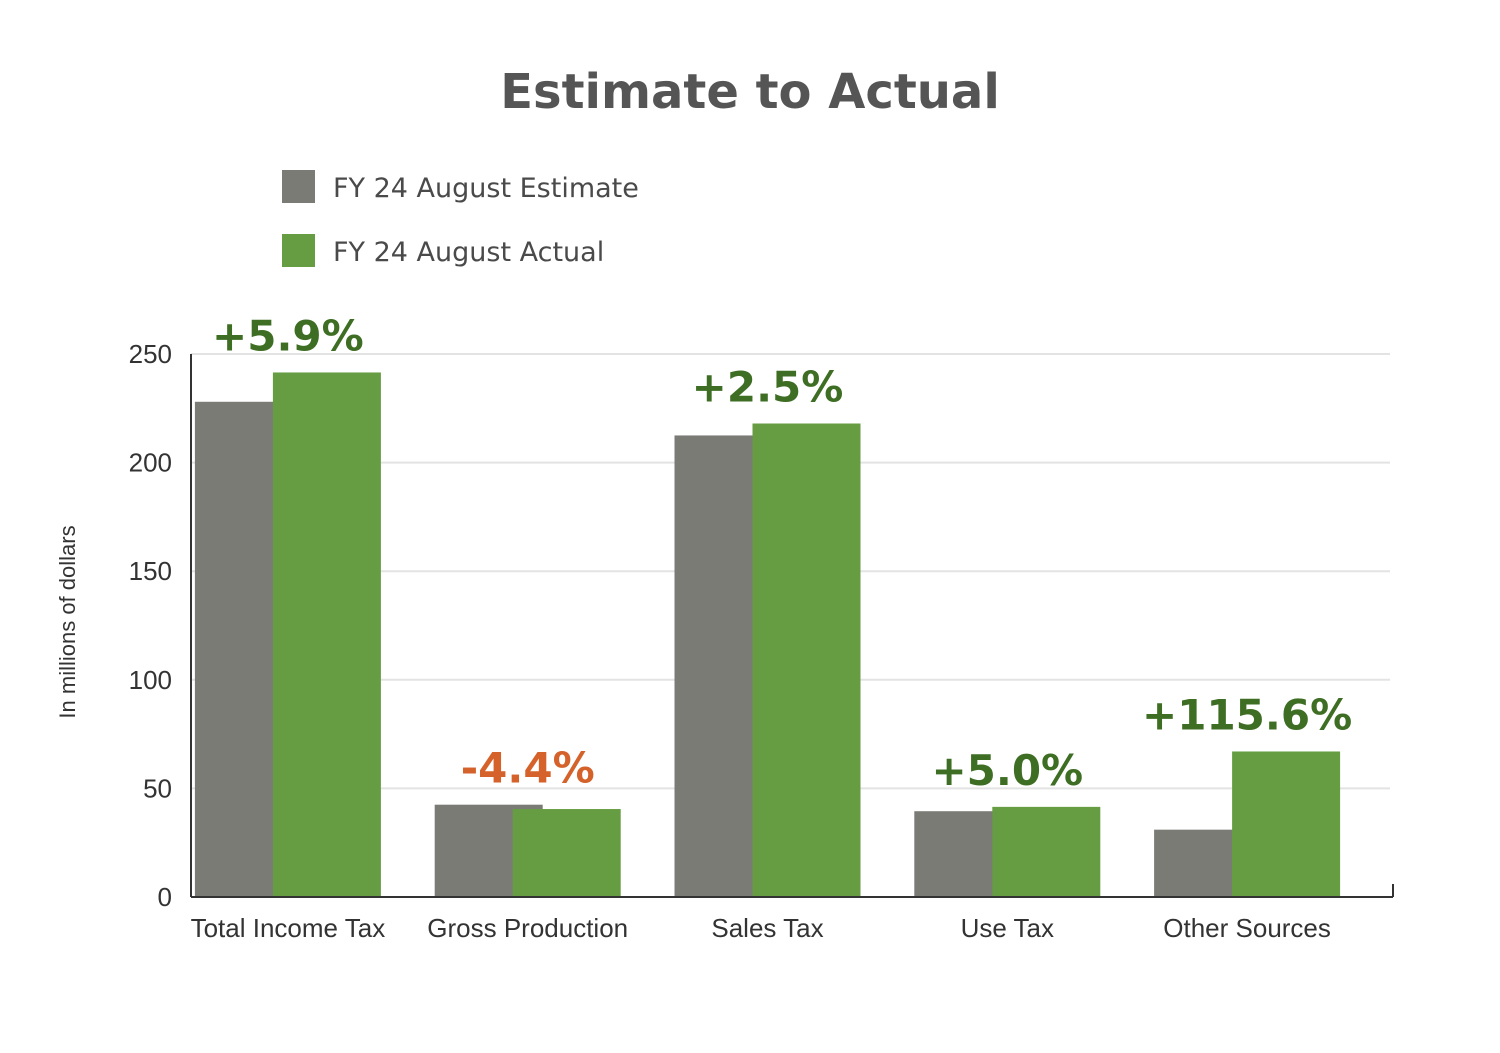 This screenshot has width=1500, height=1053. I want to click on x-tick-label: Gross Production, so click(527, 928).